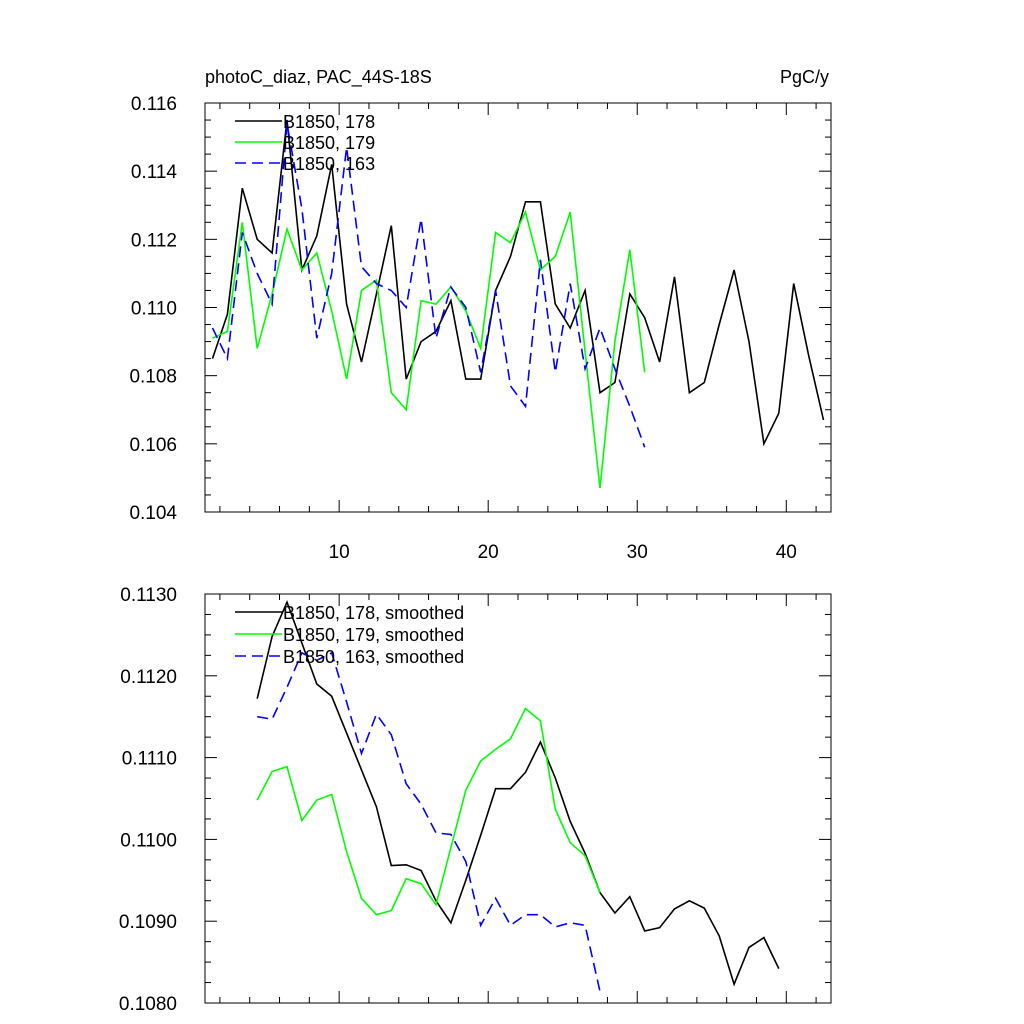 The image size is (1024, 1024). I want to click on x-tick-label: 20, so click(488, 552).